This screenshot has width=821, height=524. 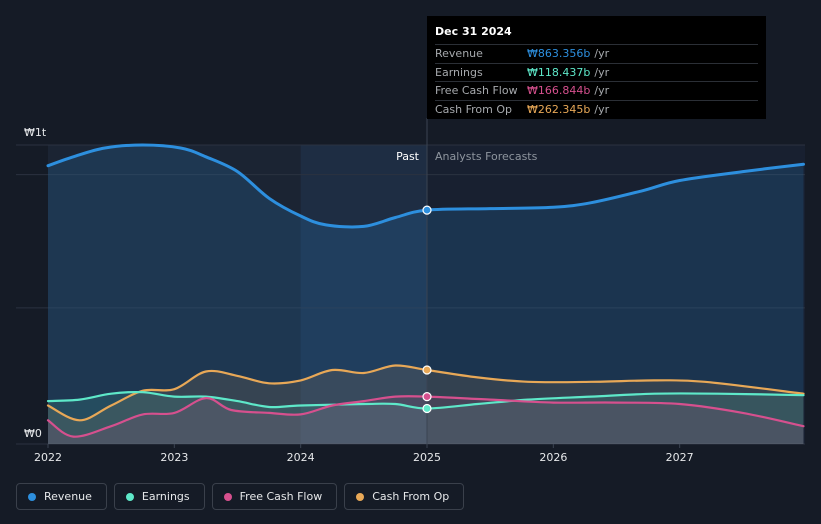 I want to click on recent-past-highlight, so click(x=363, y=294).